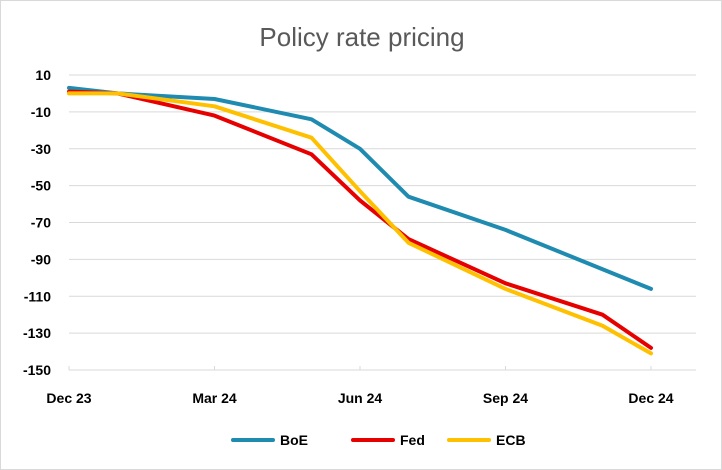 This screenshot has width=722, height=470. Describe the element at coordinates (412, 440) in the screenshot. I see `legend-label-fed: Fed` at that location.